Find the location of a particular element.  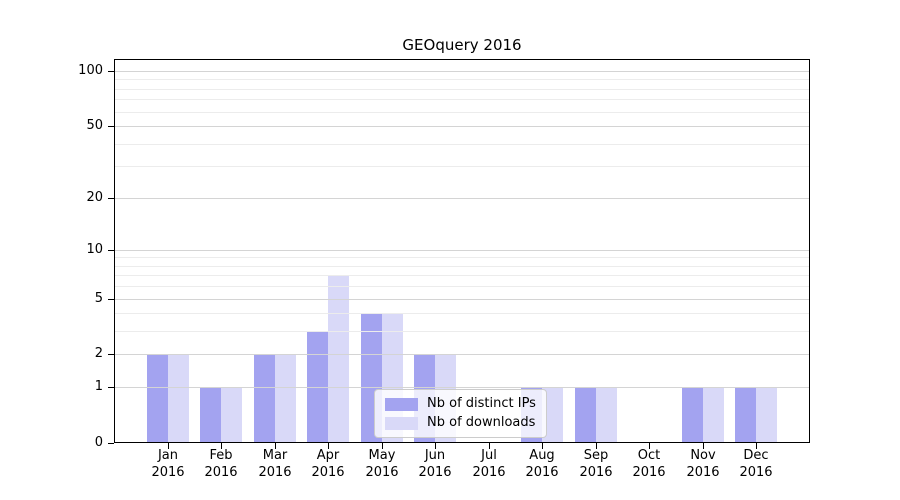

x-tick-mark-jan is located at coordinates (168, 446).